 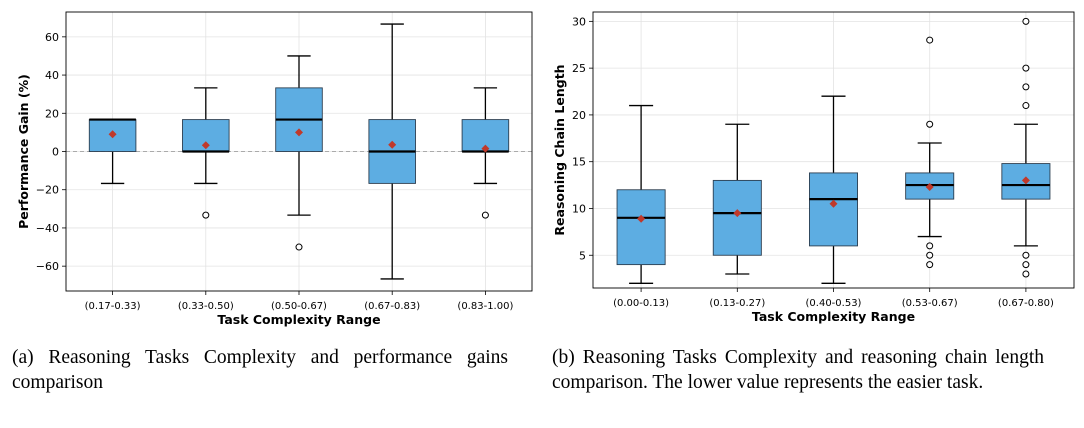 What do you see at coordinates (579, 162) in the screenshot?
I see `y-tick-label: 15` at bounding box center [579, 162].